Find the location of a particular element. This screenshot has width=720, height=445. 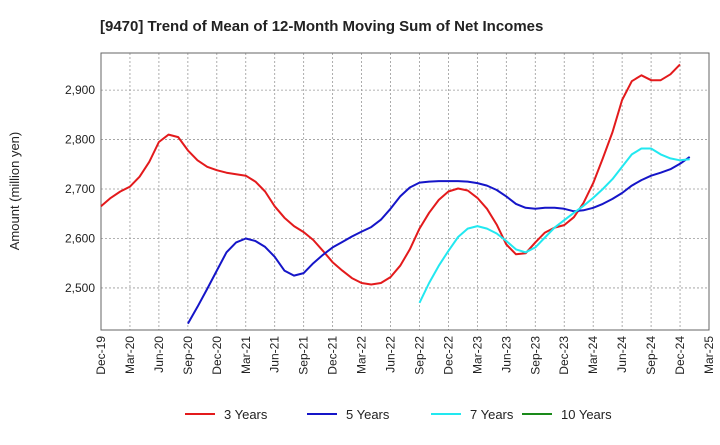

x-tick-label: Dec-22 is located at coordinates (448, 355).